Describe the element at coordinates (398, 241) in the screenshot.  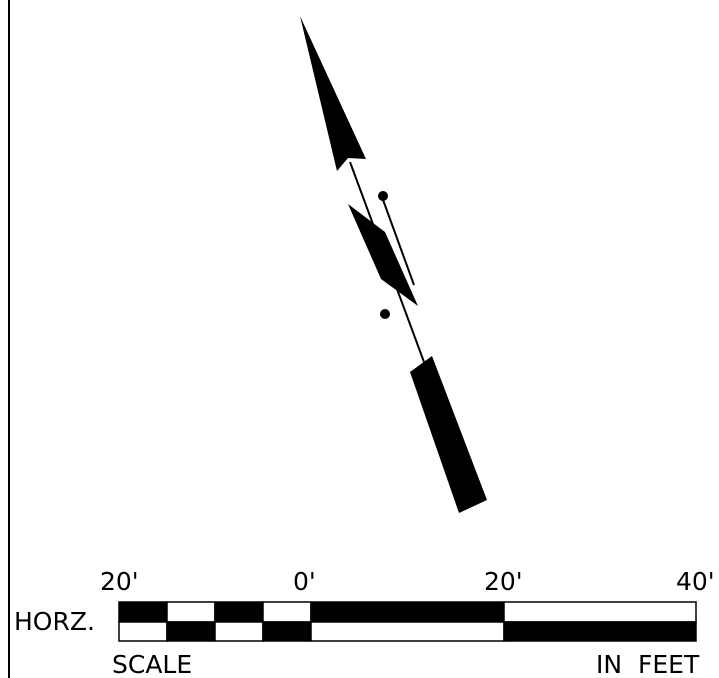
I see `crossing-offset-line` at that location.